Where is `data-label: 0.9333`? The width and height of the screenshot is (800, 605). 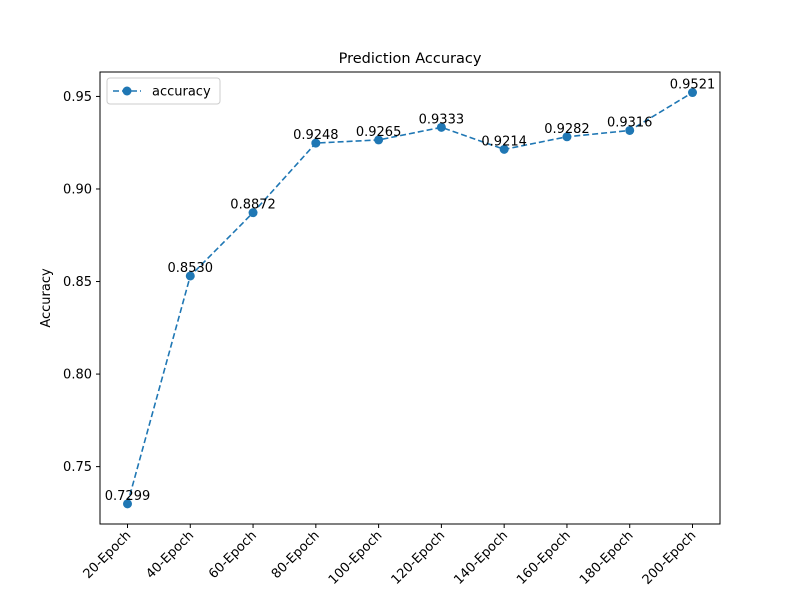
data-label: 0.9333 is located at coordinates (442, 119).